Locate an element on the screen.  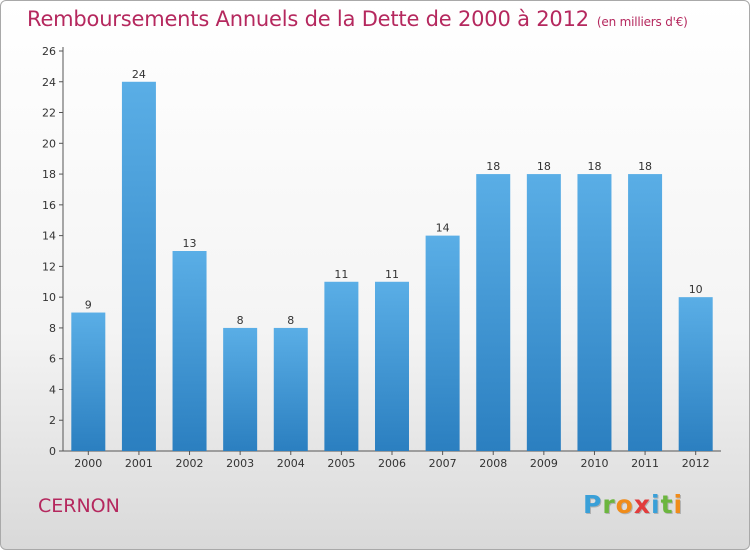
y-tick-label: 12 is located at coordinates (49, 266).